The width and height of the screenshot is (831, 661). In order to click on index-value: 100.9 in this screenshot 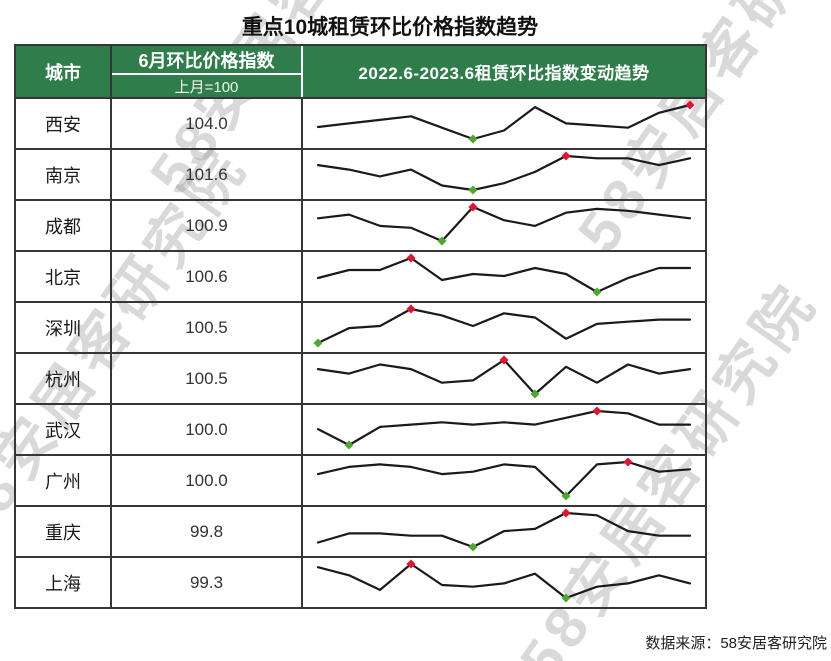, I will do `click(207, 225)`.